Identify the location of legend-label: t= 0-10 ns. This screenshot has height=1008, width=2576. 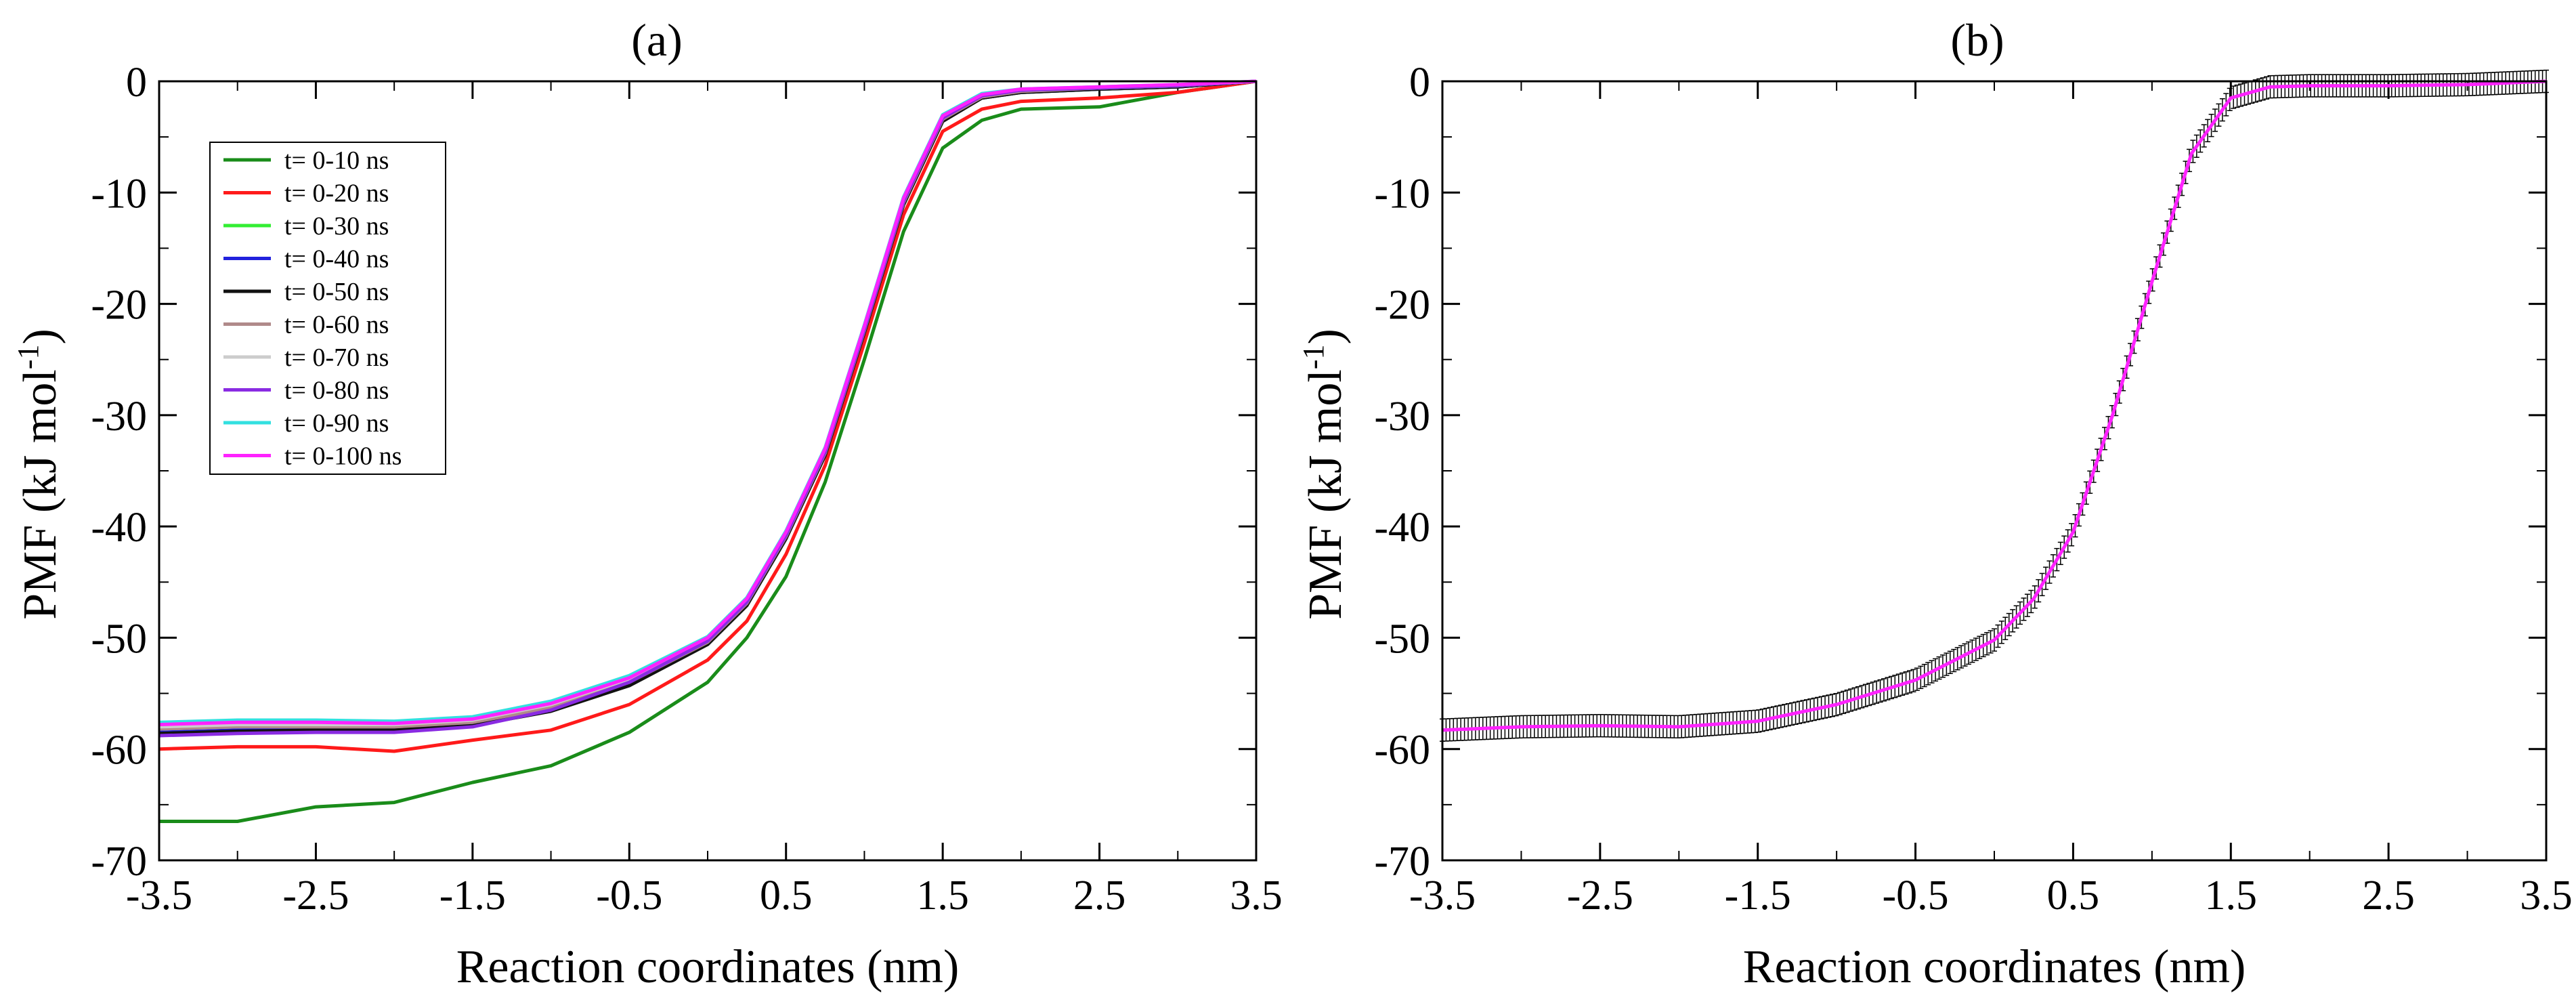
(336, 160).